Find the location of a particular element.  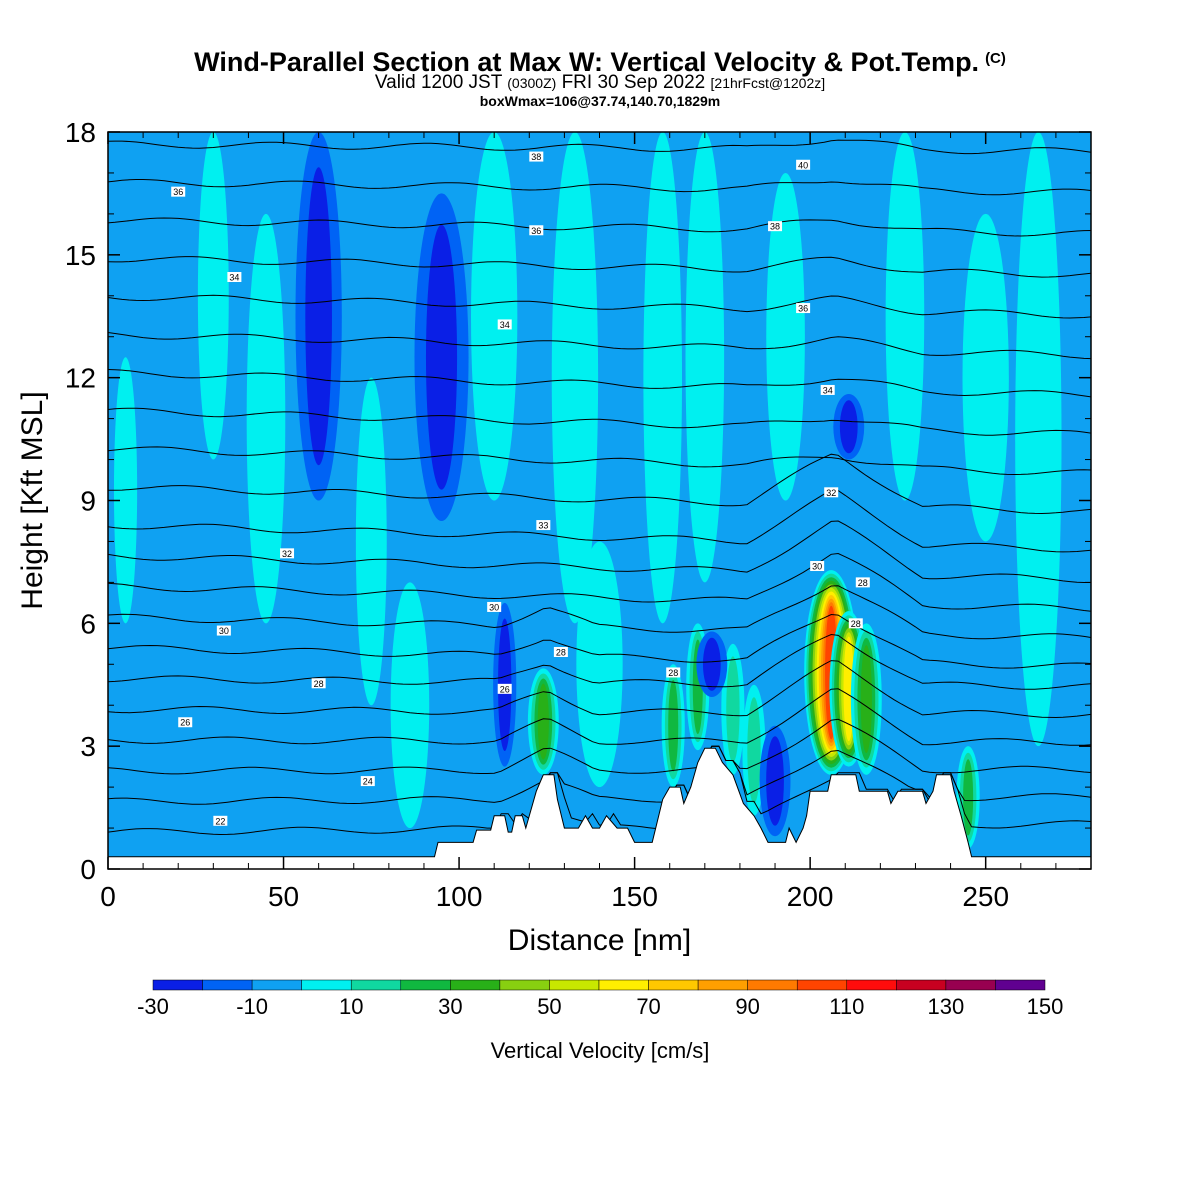

contour-label: 34 is located at coordinates (504, 324).